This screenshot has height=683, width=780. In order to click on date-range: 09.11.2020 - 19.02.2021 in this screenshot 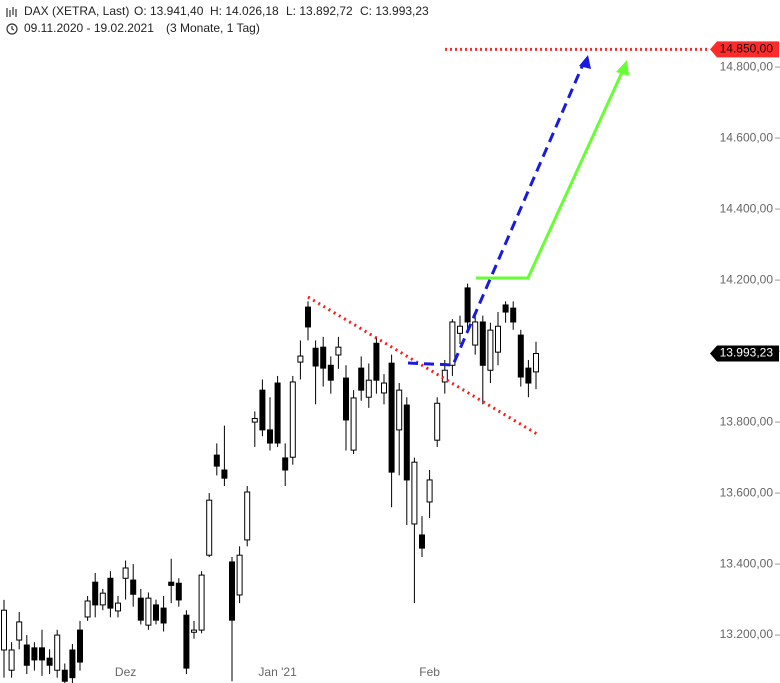, I will do `click(89, 28)`.